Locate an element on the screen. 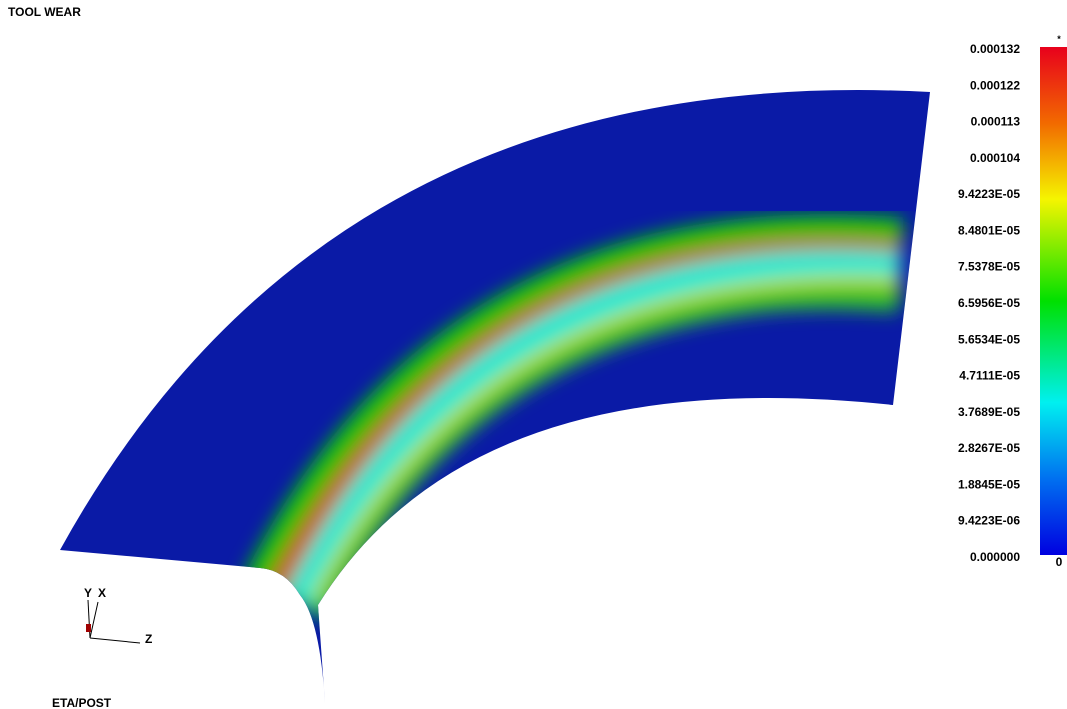  legend-label: 8.4801E-05 is located at coordinates (989, 230).